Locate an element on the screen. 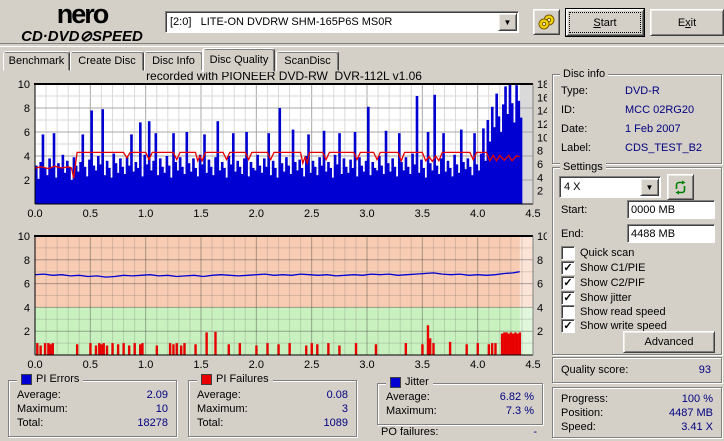 Image resolution: width=724 pixels, height=441 pixels. disc-date-label: Date: is located at coordinates (574, 129).